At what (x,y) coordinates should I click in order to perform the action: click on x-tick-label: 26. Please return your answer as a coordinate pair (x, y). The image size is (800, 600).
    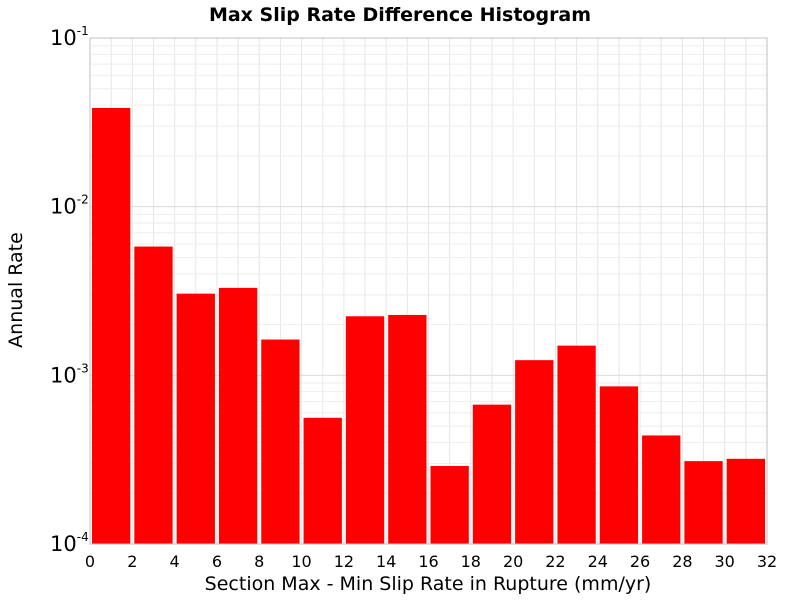
    Looking at the image, I should click on (640, 561).